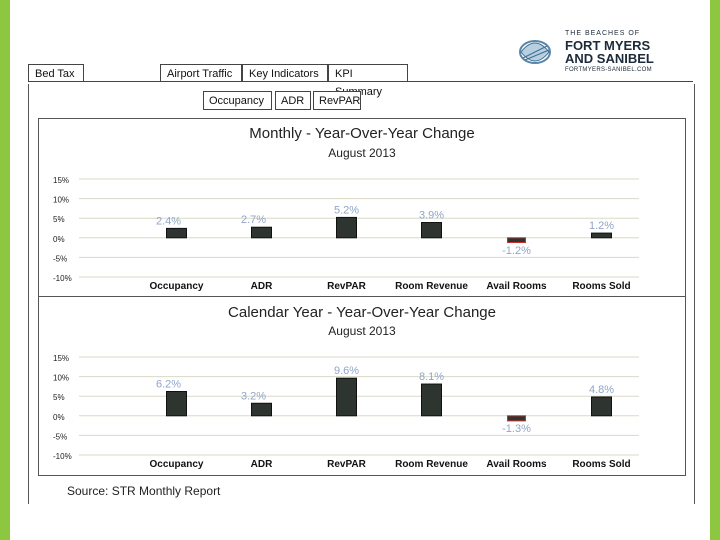 This screenshot has height=540, width=720. I want to click on calendar-category-label: Occupancy, so click(177, 464).